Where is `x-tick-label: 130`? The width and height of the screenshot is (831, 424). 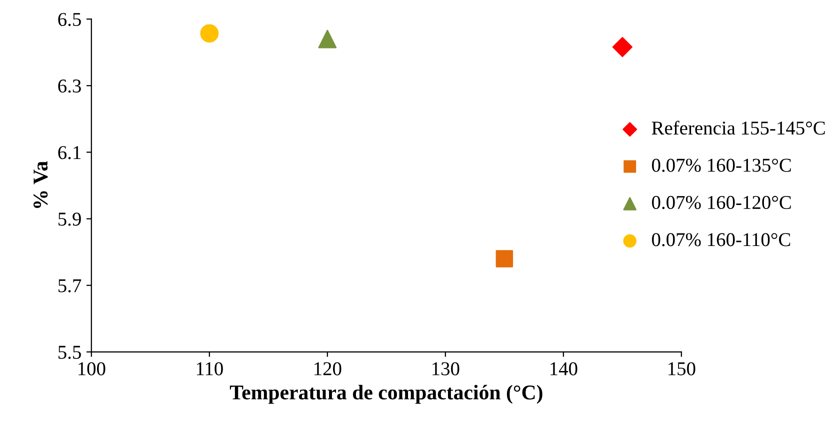
x-tick-label: 130 is located at coordinates (446, 369).